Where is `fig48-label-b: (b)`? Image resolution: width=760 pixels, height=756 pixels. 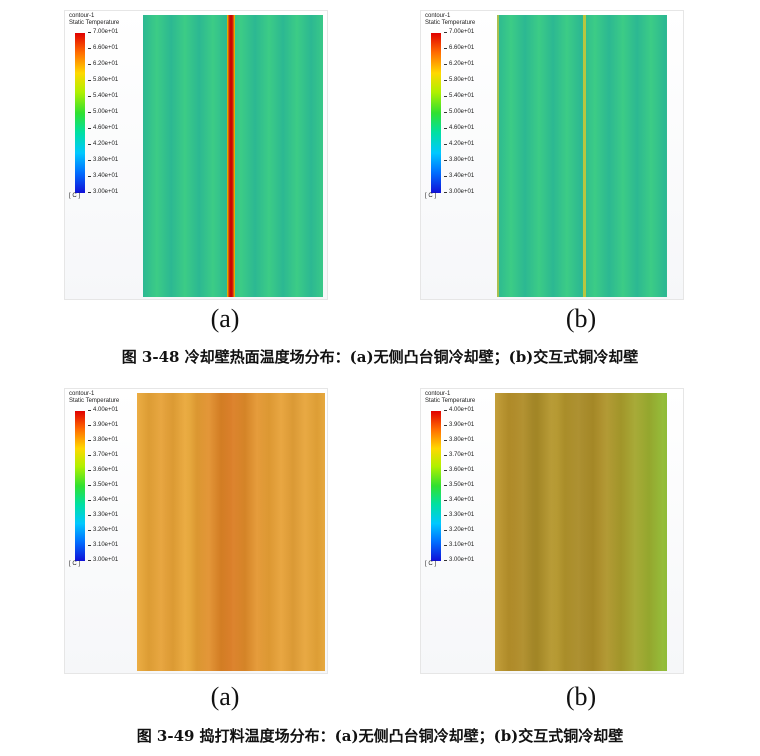
fig48-label-b: (b) is located at coordinates (581, 318).